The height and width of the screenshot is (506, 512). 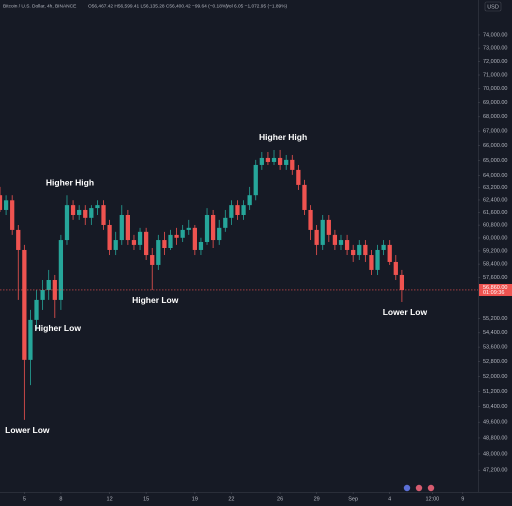 I want to click on event-icons, so click(x=419, y=488).